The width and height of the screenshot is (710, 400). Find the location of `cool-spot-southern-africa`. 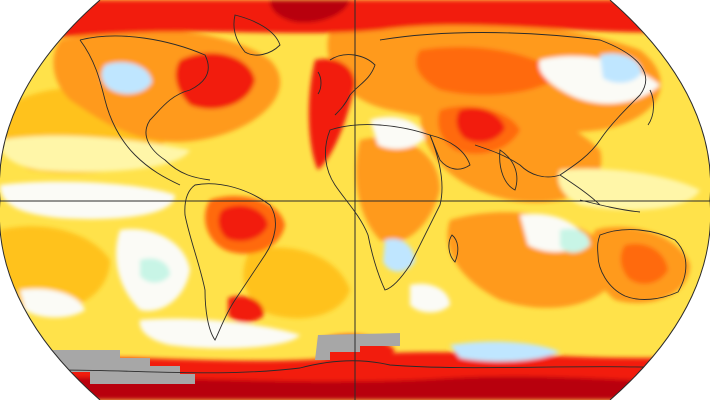

cool-spot-southern-africa is located at coordinates (399, 255).